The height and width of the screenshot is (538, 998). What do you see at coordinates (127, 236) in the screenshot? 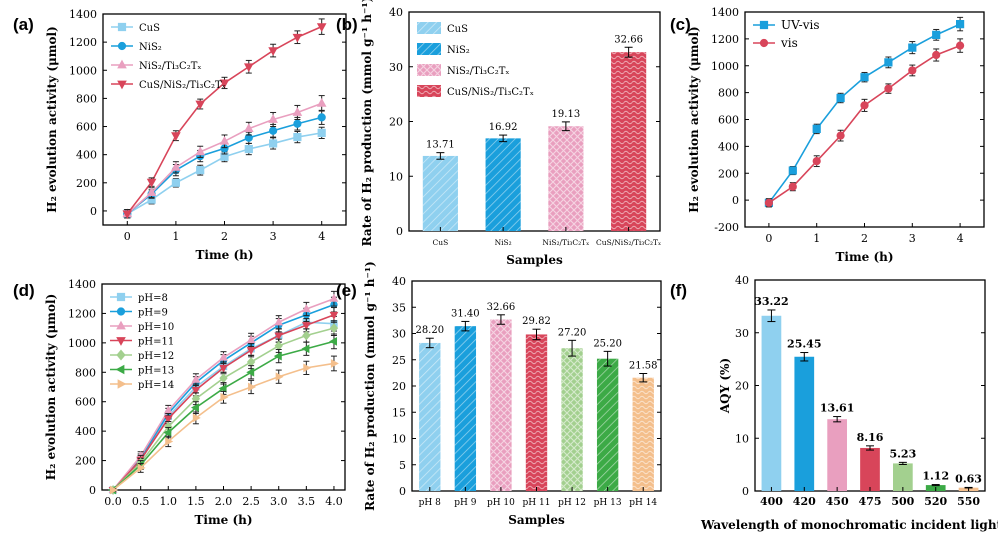
I see `x-tick-label: 0` at bounding box center [127, 236].